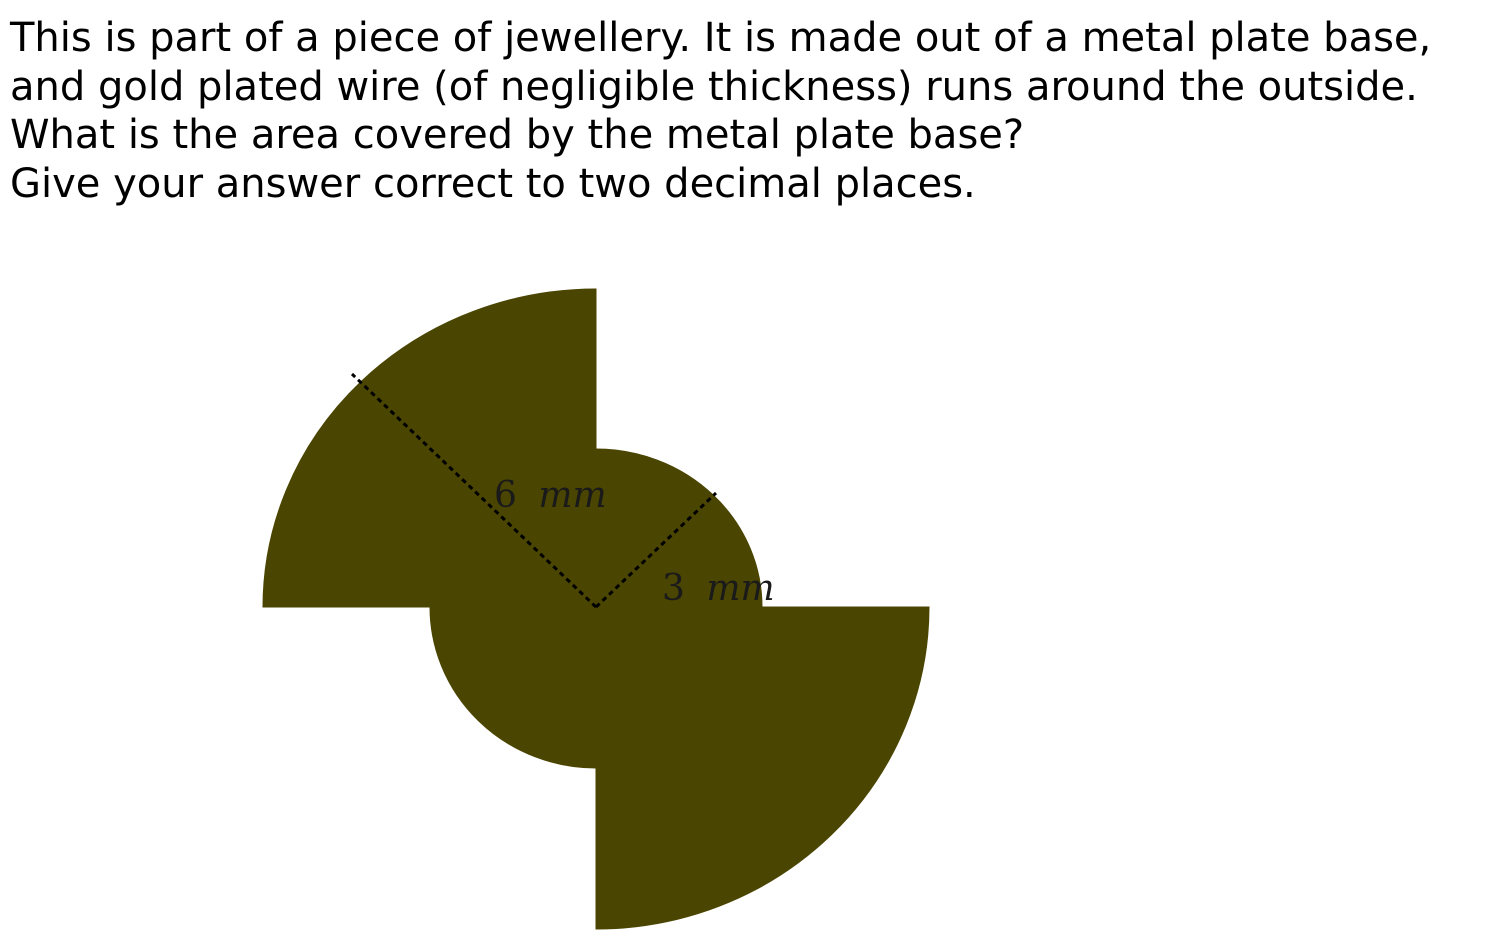  Describe the element at coordinates (673, 588) in the screenshot. I see `small-radius-value: 3` at that location.